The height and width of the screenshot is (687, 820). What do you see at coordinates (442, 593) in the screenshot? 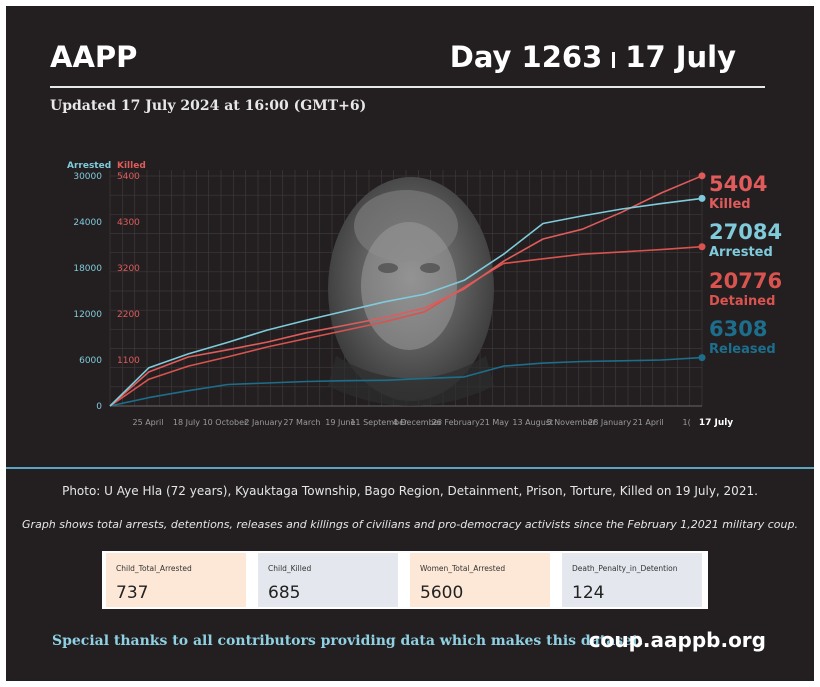
I see `stat-value: 5600` at bounding box center [442, 593].